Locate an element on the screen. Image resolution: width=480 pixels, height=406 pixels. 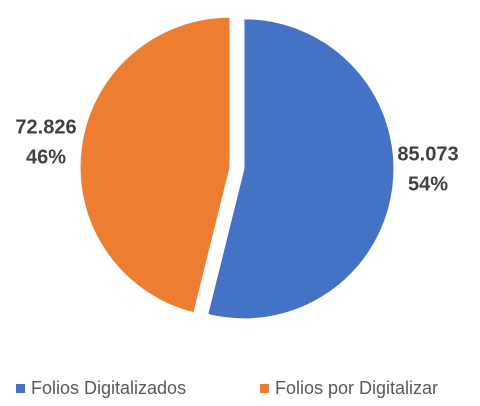
percent-label: 46% is located at coordinates (46, 157).